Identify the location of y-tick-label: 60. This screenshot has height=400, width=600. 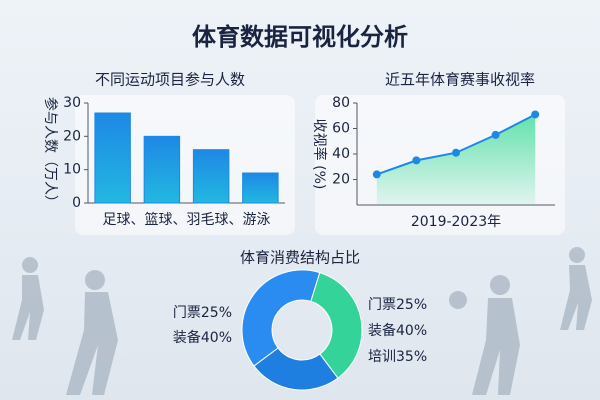
(341, 129).